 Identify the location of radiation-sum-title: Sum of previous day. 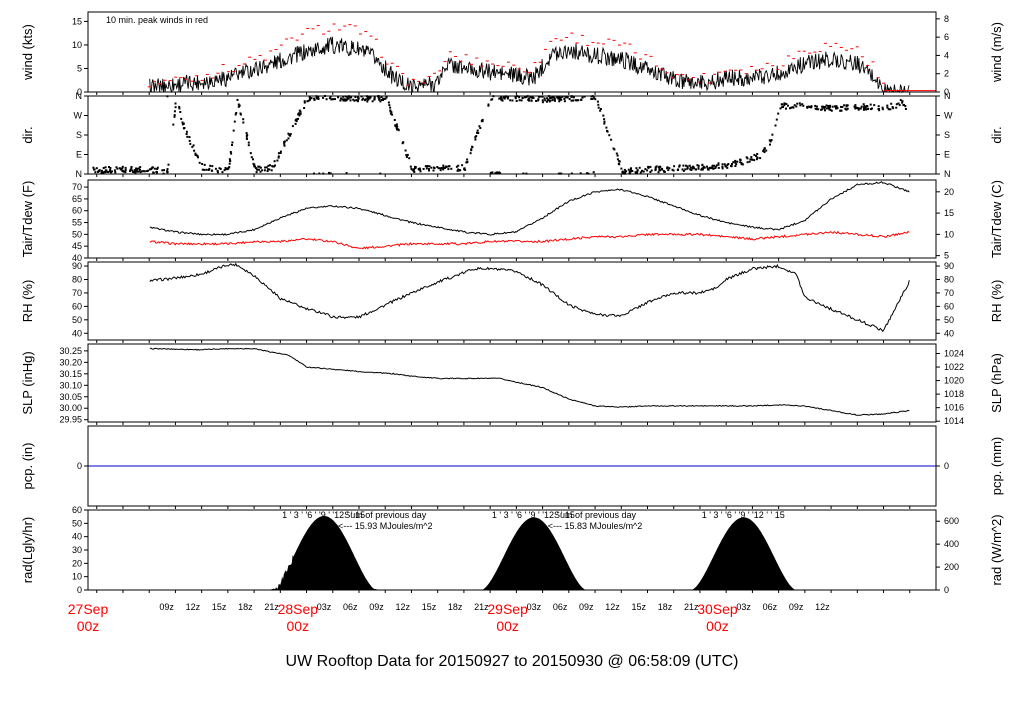
(385, 515).